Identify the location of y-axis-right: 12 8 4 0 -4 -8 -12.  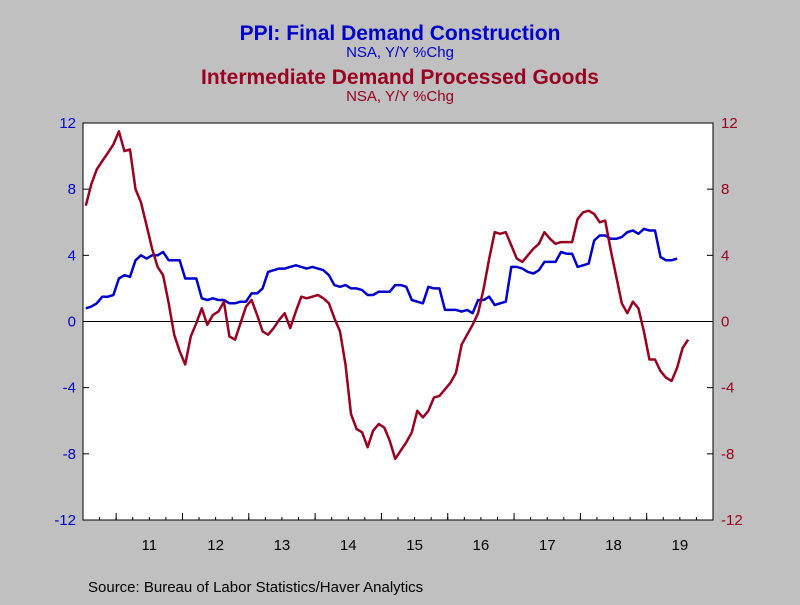
(725, 322).